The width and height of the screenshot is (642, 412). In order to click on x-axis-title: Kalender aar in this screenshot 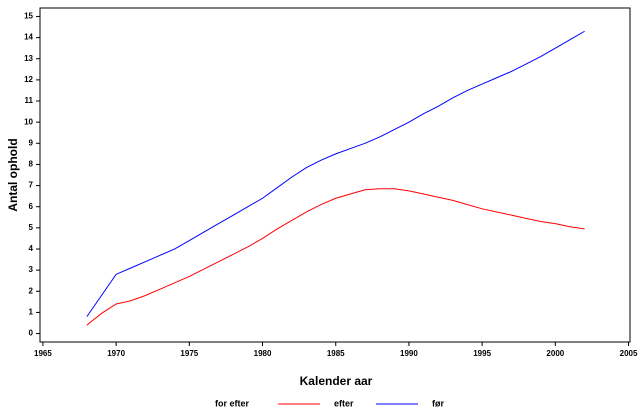, I will do `click(336, 381)`.